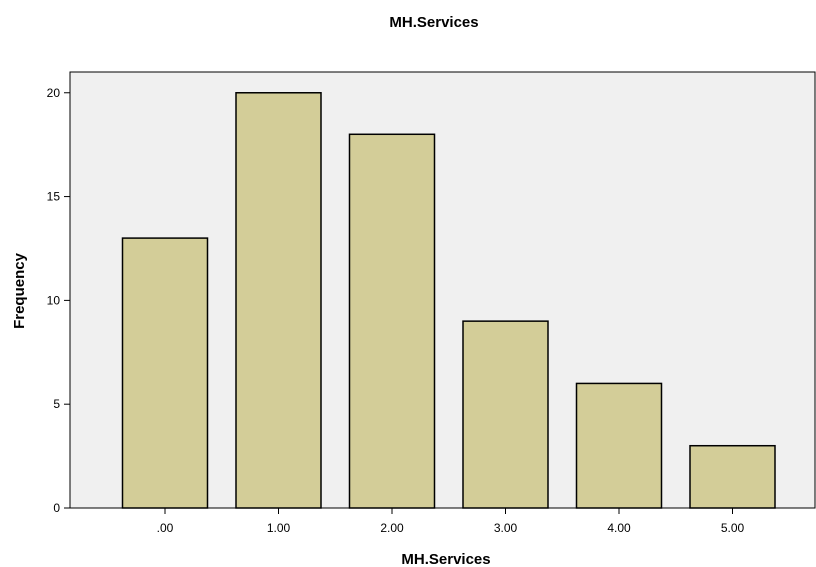  What do you see at coordinates (19, 290) in the screenshot?
I see `y-axis-title: Frequency` at bounding box center [19, 290].